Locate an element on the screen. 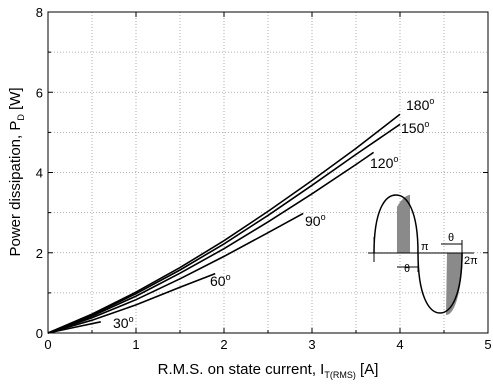 The image size is (493, 387). inset-twopi-label: 2π is located at coordinates (471, 261).